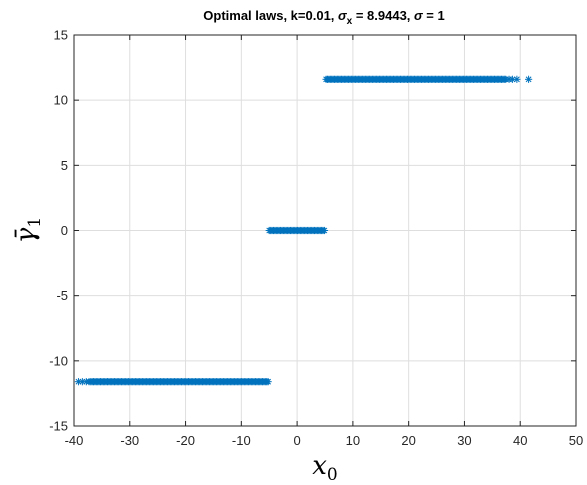 The width and height of the screenshot is (587, 485). Describe the element at coordinates (383, 15) in the screenshot. I see `chart-title-mid: = 8.9443,` at that location.